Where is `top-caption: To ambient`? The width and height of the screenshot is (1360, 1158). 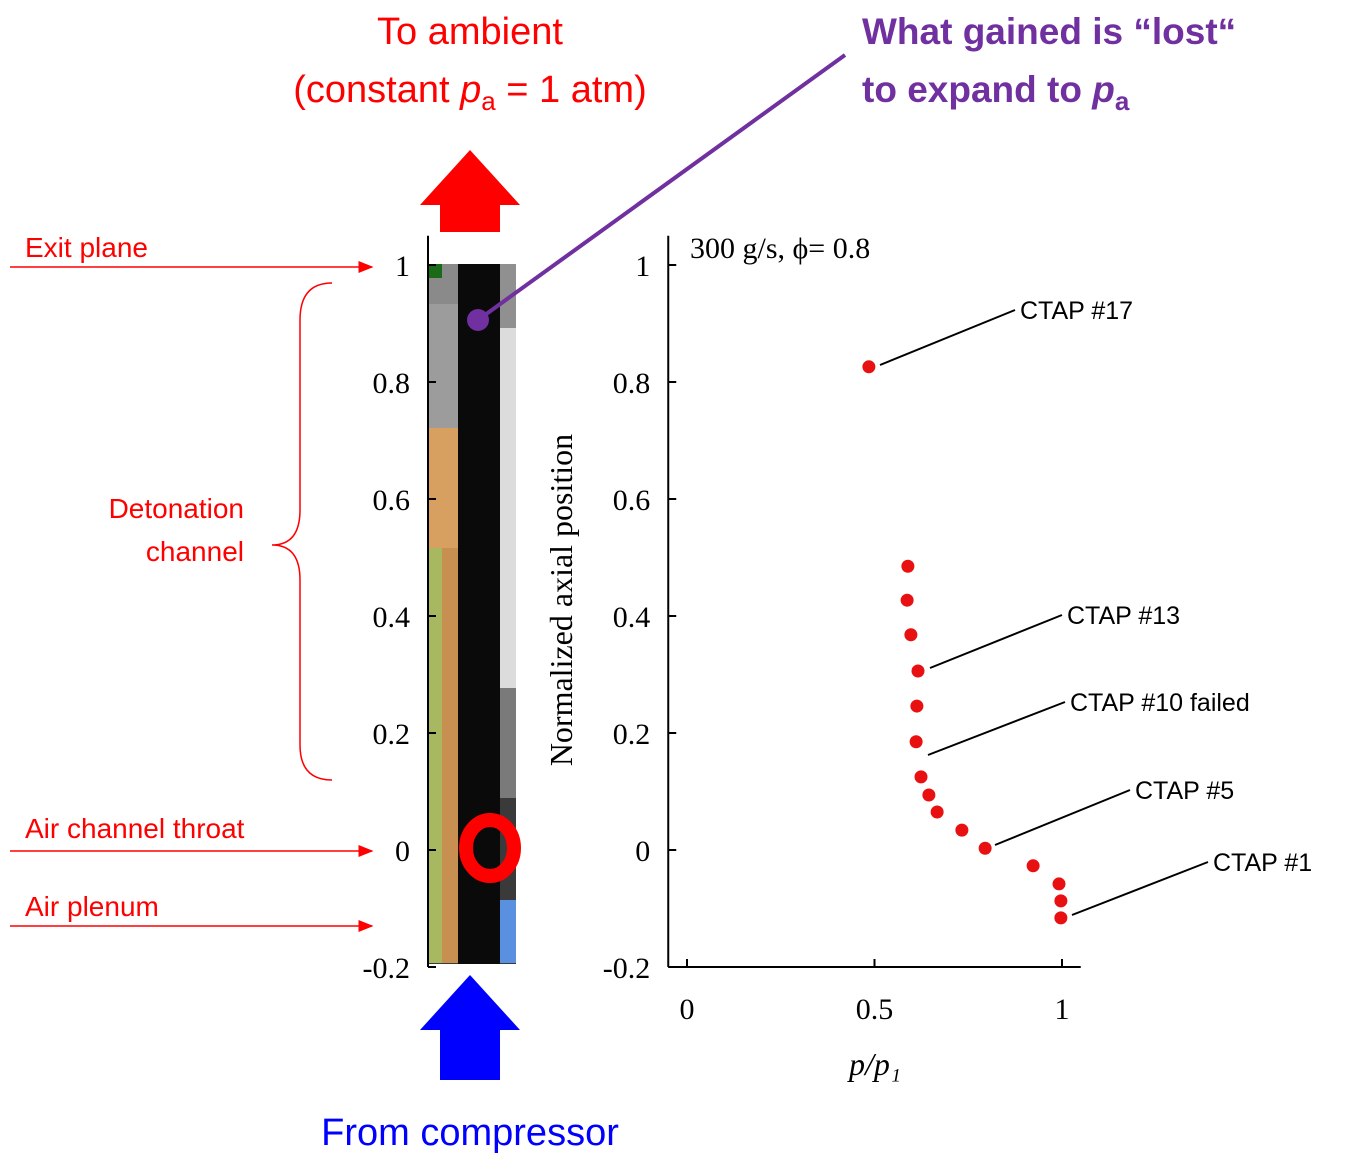
top-caption: To ambient is located at coordinates (470, 32).